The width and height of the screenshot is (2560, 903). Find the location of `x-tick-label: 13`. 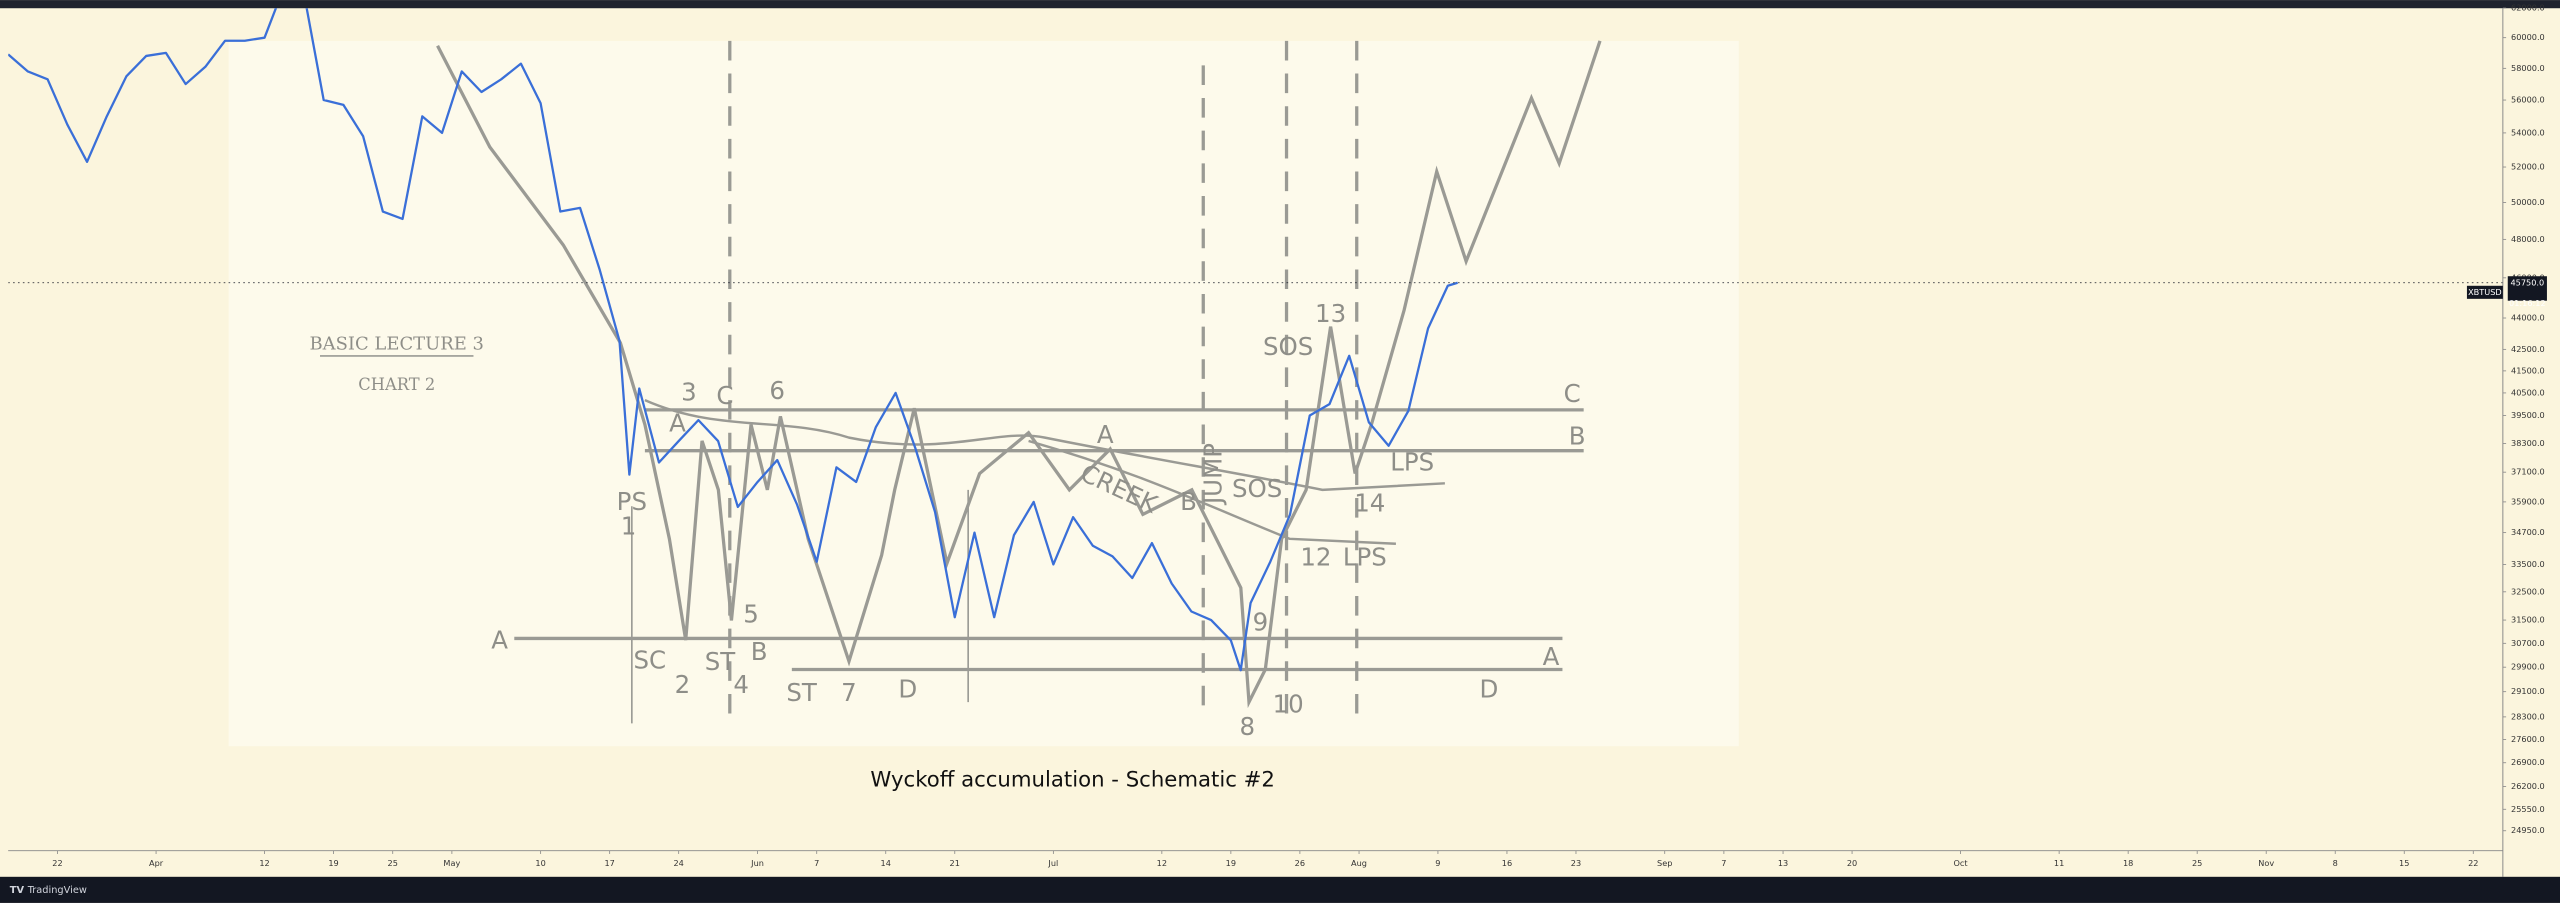

x-tick-label: 13 is located at coordinates (1783, 863).